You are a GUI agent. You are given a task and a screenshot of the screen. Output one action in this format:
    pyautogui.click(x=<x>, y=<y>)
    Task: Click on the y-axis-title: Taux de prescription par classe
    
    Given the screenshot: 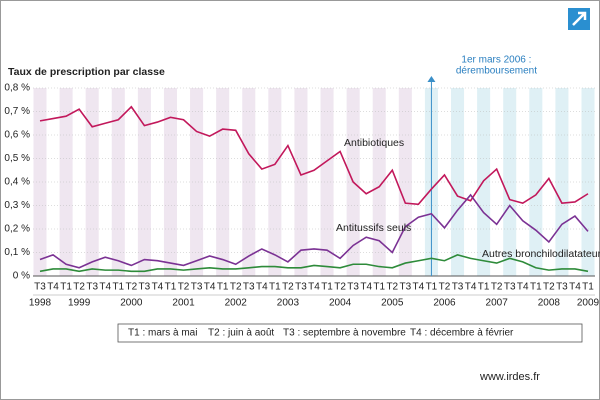 What is the action you would take?
    pyautogui.click(x=86, y=72)
    